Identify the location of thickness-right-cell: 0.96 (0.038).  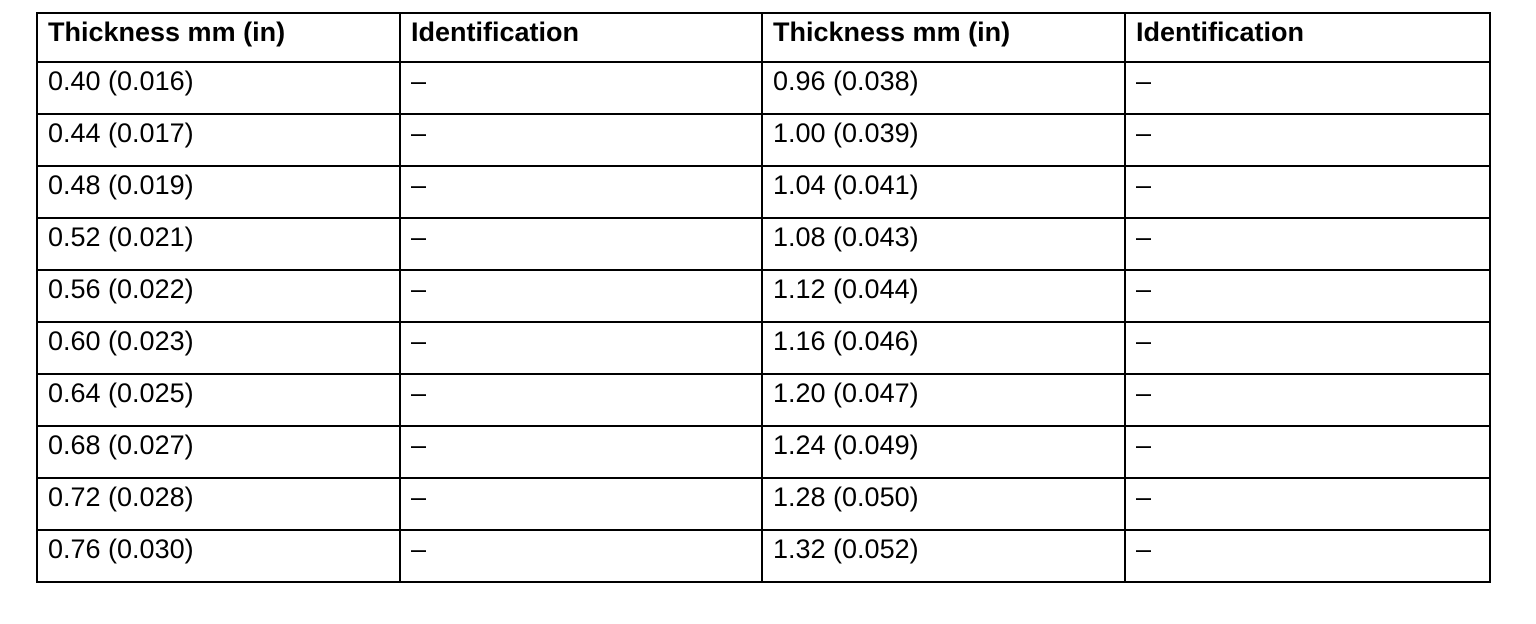
(943, 88).